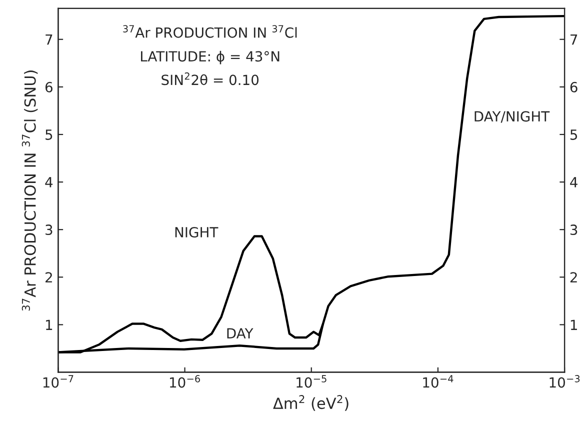 The image size is (582, 423). Describe the element at coordinates (210, 79) in the screenshot. I see `annotation: SIN$^{2}$2θ = 0.10` at that location.